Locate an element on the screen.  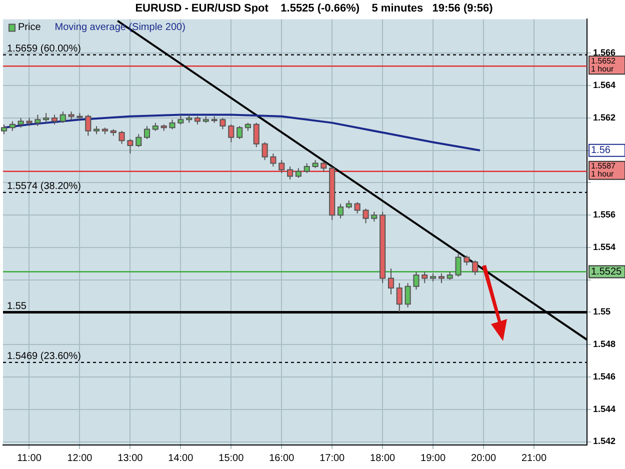
ref-line-label: 1.55 is located at coordinates (17, 306).